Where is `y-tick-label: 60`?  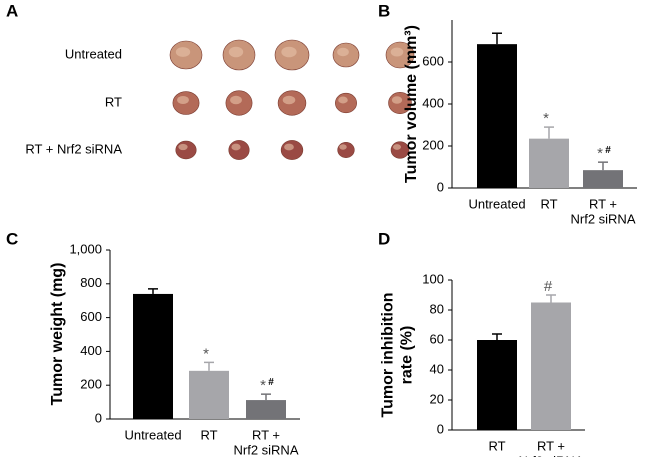 y-tick-label: 60 is located at coordinates (437, 338).